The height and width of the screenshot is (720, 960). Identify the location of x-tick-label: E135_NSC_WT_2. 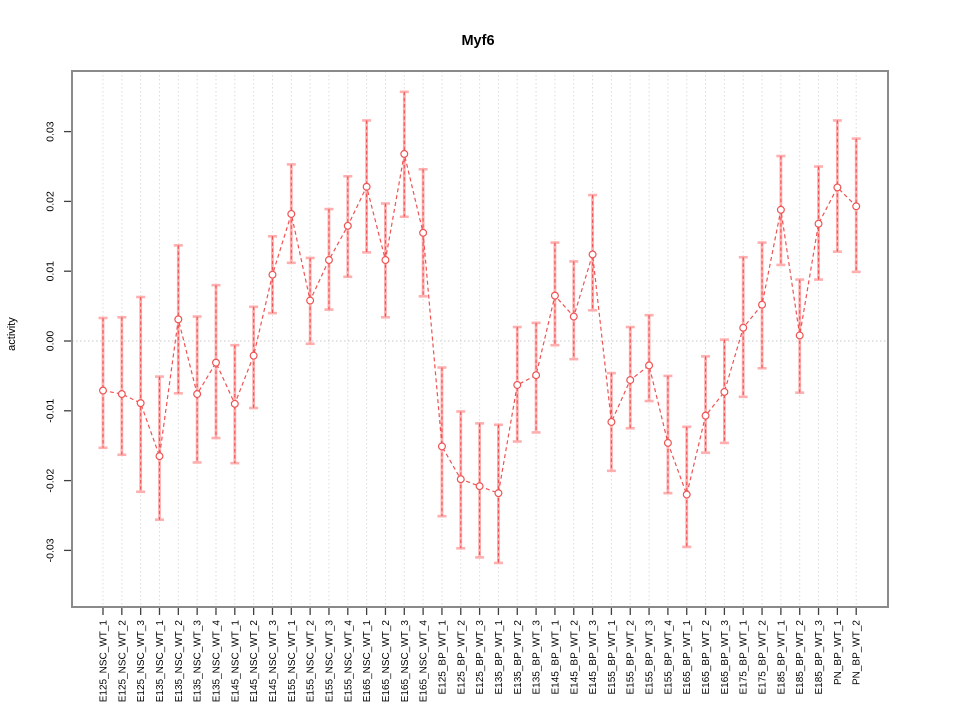
(179, 661).